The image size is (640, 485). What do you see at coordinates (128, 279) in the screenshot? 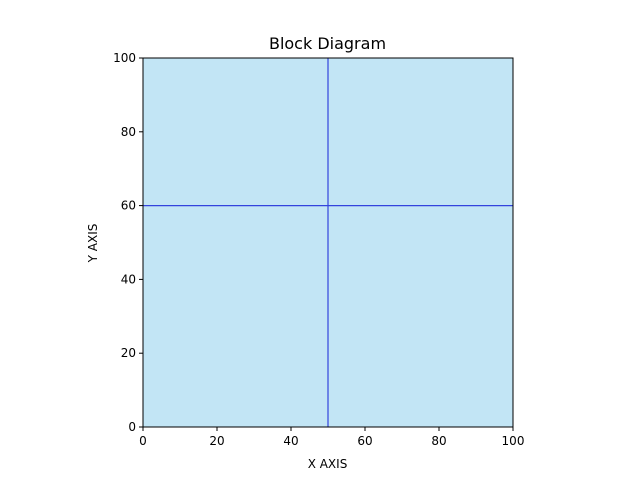
I see `y-tick-label: 40` at bounding box center [128, 279].